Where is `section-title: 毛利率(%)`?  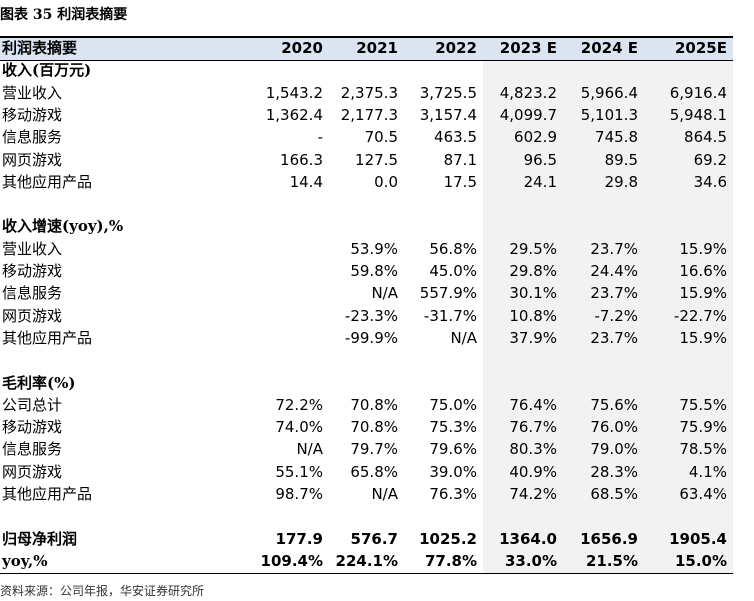 section-title: 毛利率(%) is located at coordinates (39, 382).